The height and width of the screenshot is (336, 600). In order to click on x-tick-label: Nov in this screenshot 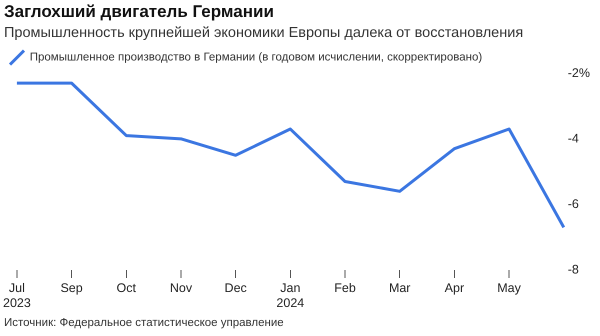, I will do `click(181, 287)`.